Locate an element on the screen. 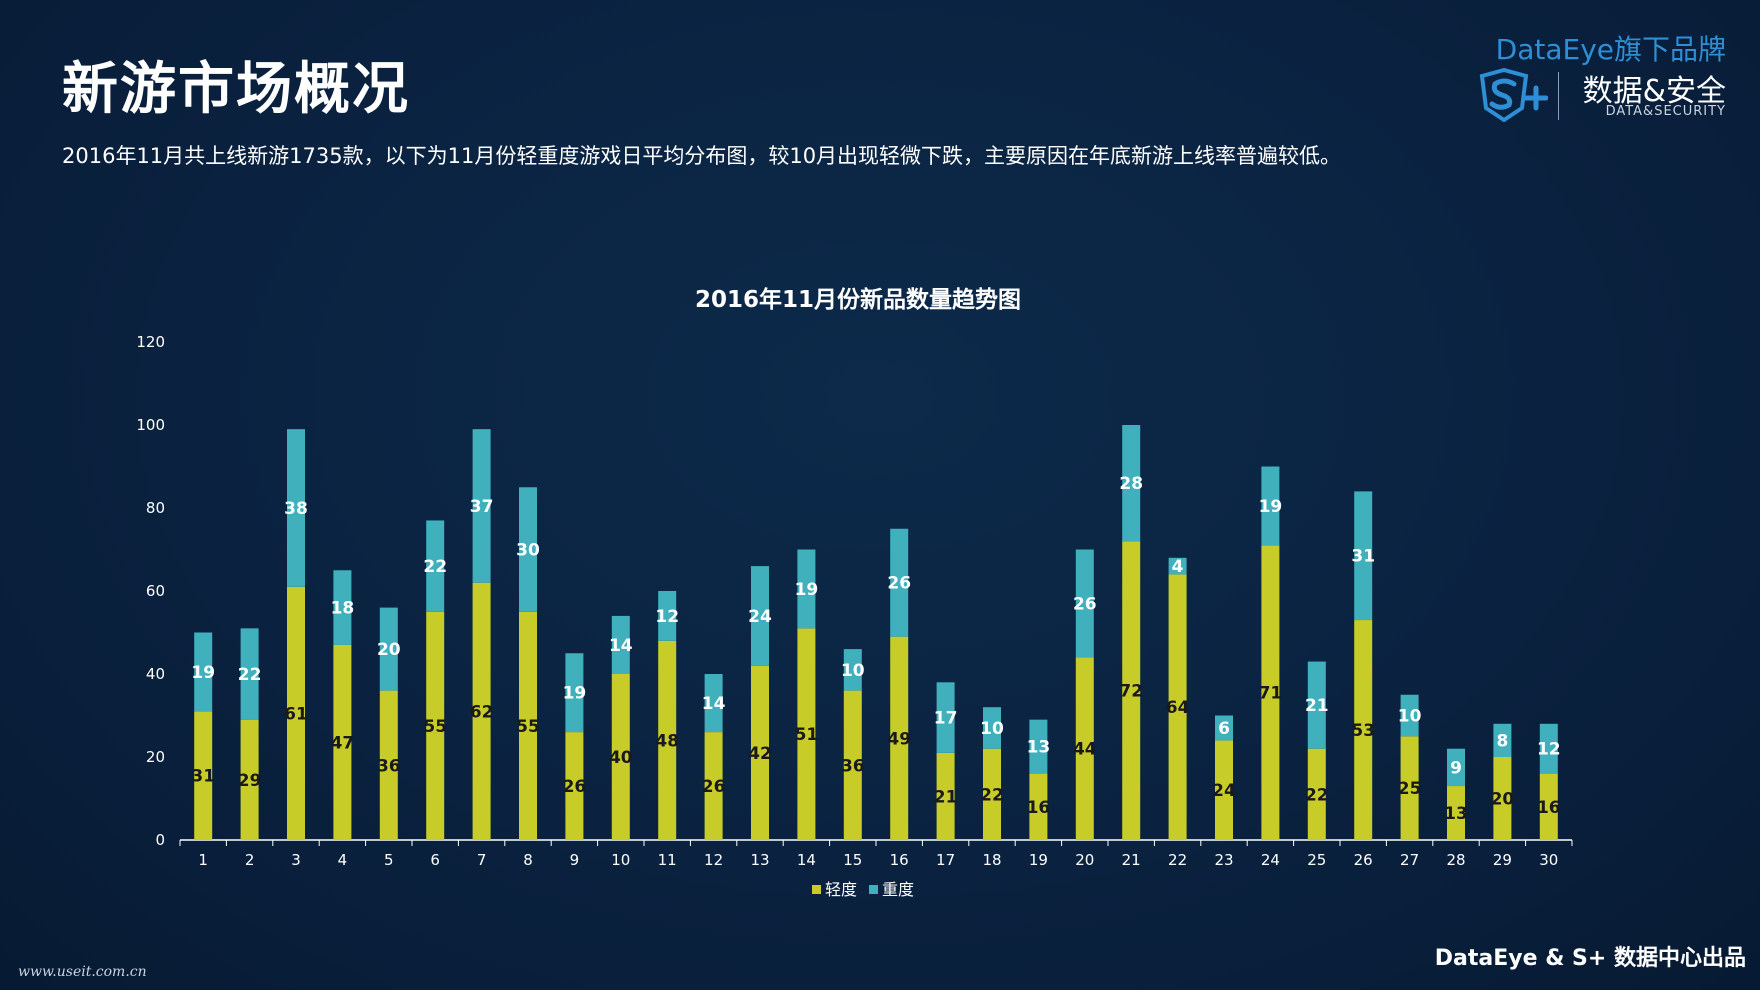 The width and height of the screenshot is (1760, 990). bar-light-label: 22 is located at coordinates (992, 795).